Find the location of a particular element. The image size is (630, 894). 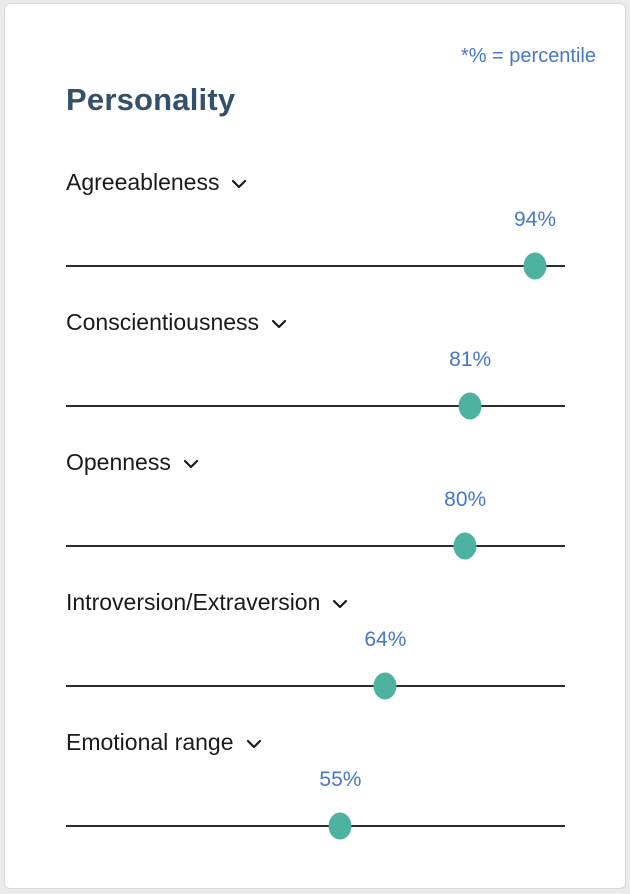

trait-label: Introversion/Extraversion is located at coordinates (193, 601).